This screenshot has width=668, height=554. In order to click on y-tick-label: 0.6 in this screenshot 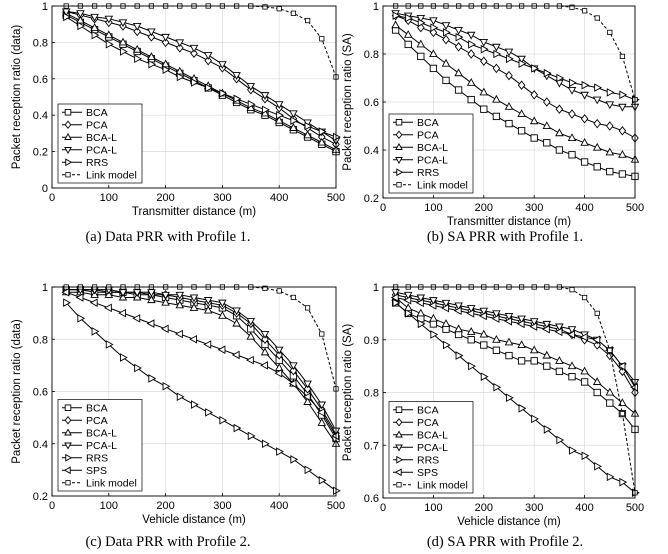, I will do `click(371, 499)`.